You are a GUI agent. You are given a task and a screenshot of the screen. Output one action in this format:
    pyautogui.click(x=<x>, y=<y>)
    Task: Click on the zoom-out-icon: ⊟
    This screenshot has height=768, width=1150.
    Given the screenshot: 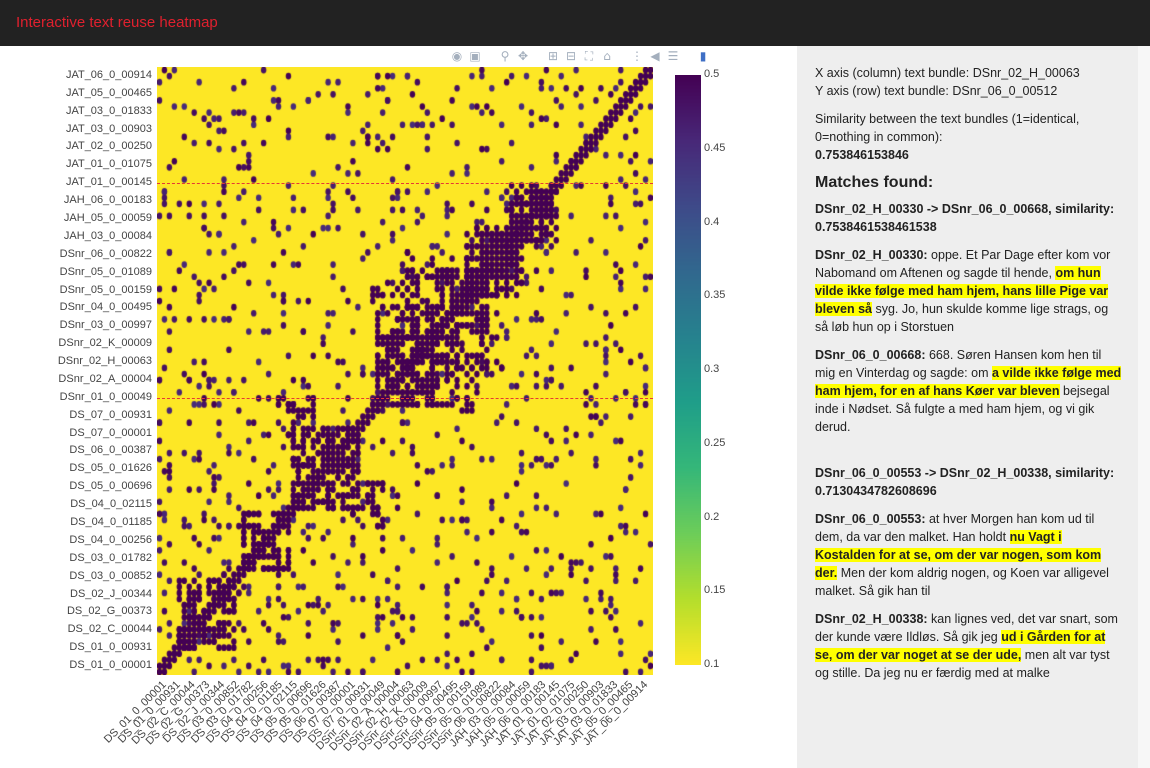 What is the action you would take?
    pyautogui.click(x=571, y=56)
    